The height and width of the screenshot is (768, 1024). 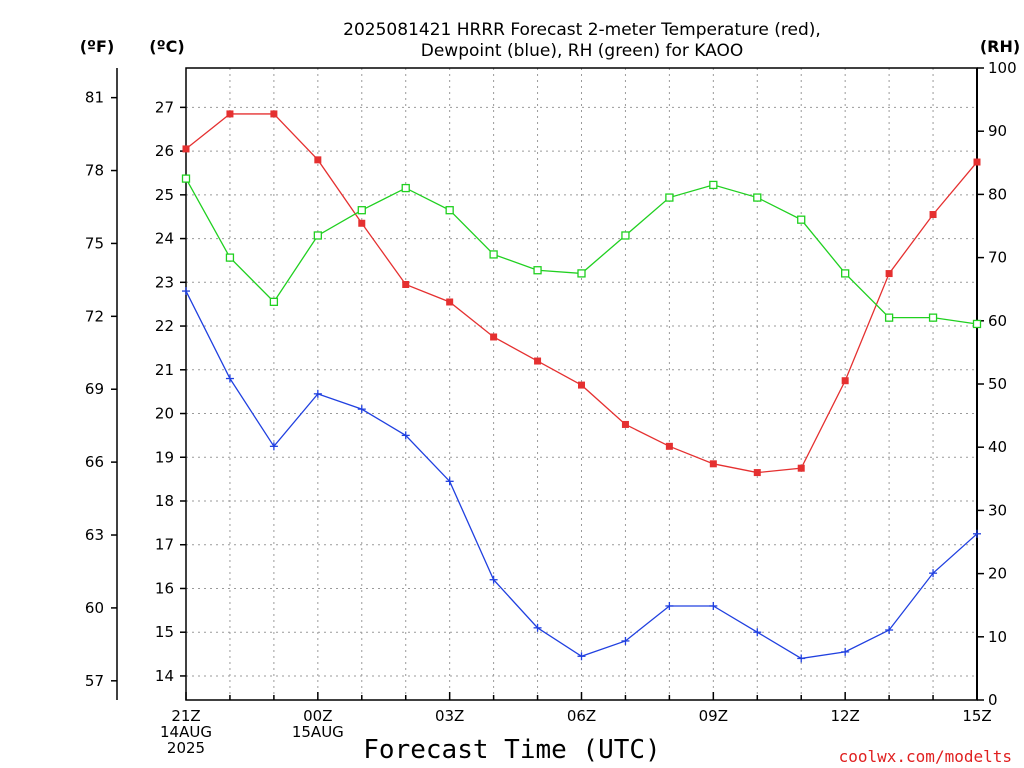 I want to click on celsius-tick-label: 14, so click(x=164, y=676).